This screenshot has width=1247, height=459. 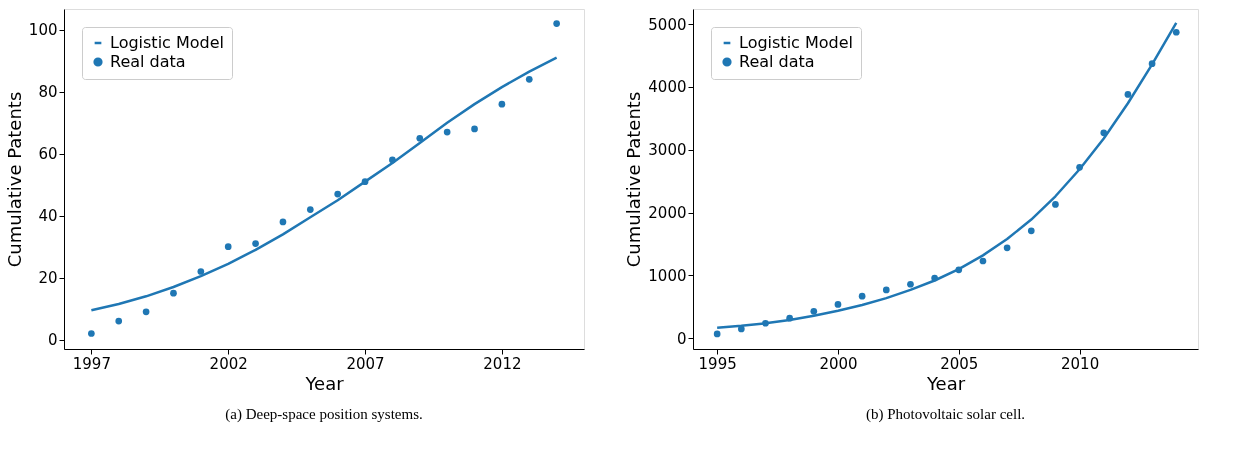 I want to click on y-tick-label: 80, so click(x=48, y=92).